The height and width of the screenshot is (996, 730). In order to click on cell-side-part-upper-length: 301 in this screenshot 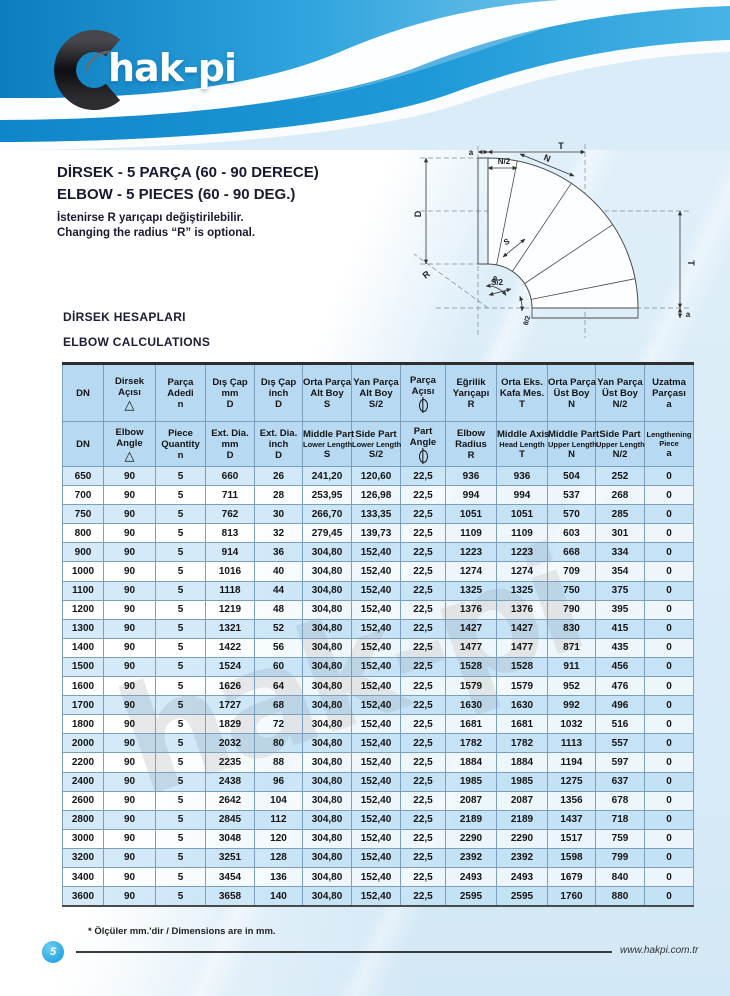, I will do `click(620, 533)`.